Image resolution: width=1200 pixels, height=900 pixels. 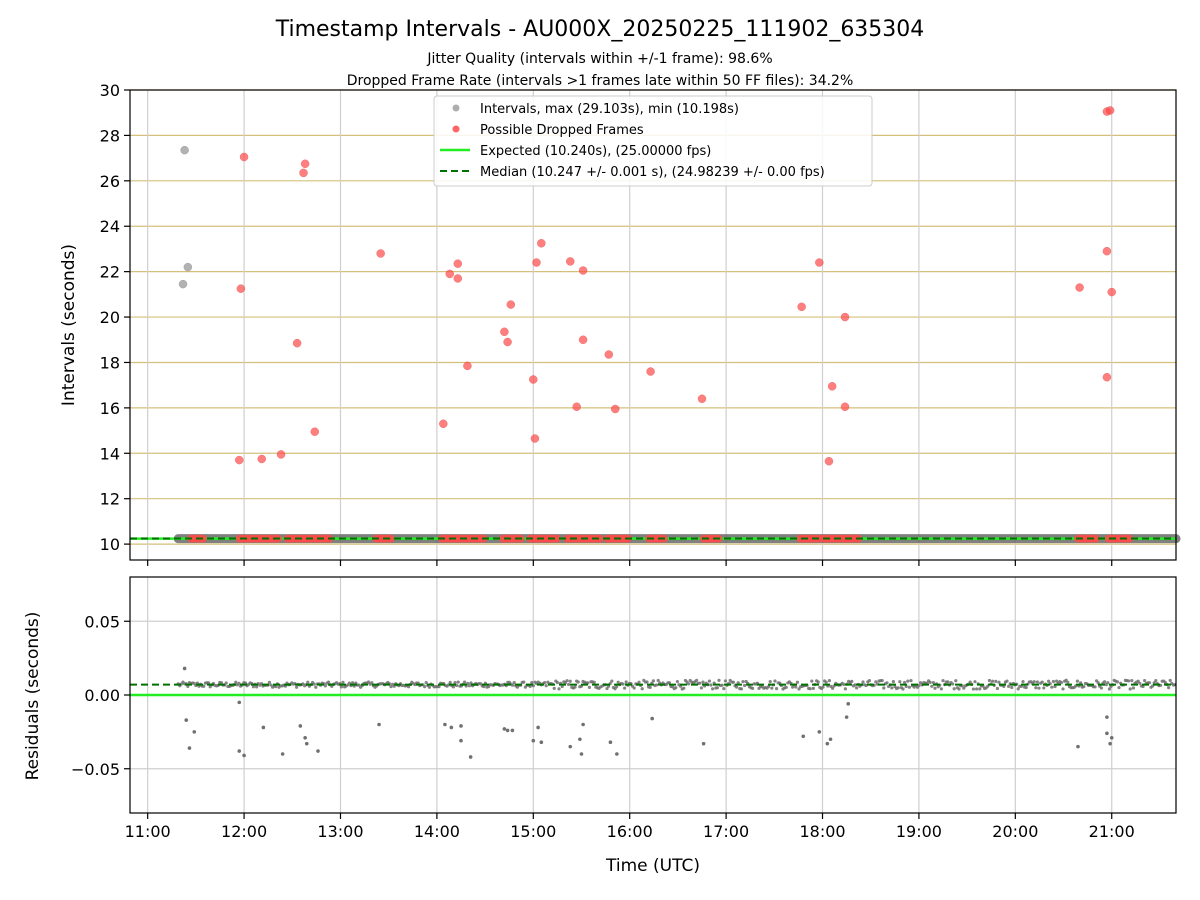 What do you see at coordinates (148, 831) in the screenshot?
I see `x-tick-label: 11:00` at bounding box center [148, 831].